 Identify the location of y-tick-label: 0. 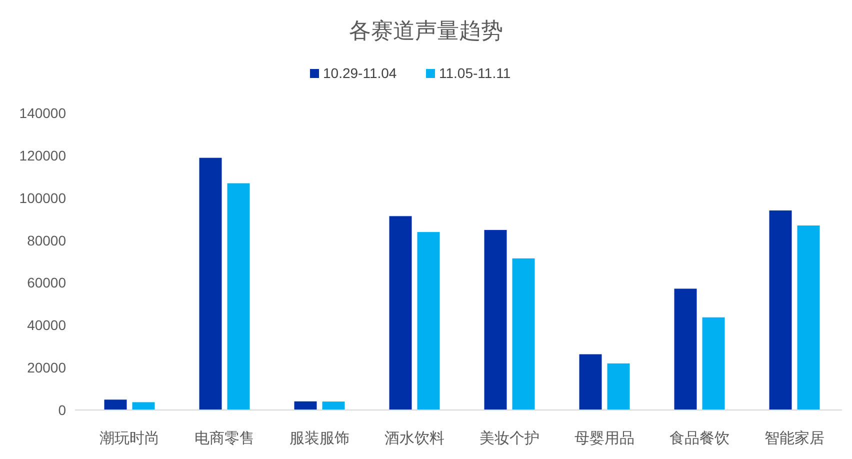
(62, 410).